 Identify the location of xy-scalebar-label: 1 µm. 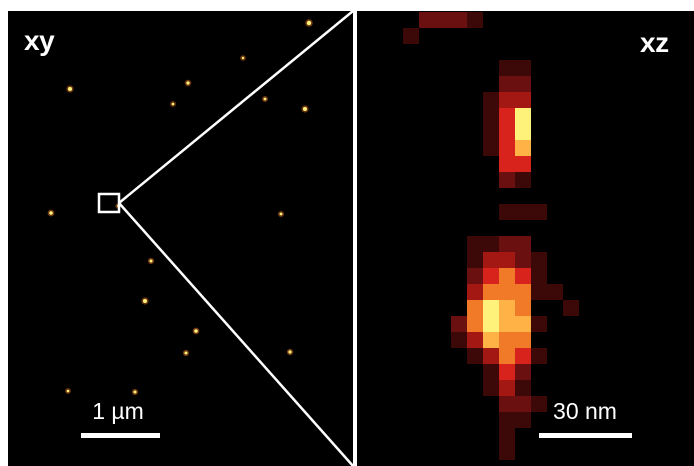
(118, 411).